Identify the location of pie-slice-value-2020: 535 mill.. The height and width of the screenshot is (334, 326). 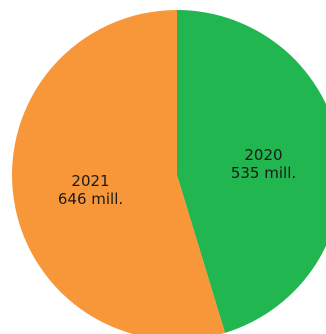
(263, 173).